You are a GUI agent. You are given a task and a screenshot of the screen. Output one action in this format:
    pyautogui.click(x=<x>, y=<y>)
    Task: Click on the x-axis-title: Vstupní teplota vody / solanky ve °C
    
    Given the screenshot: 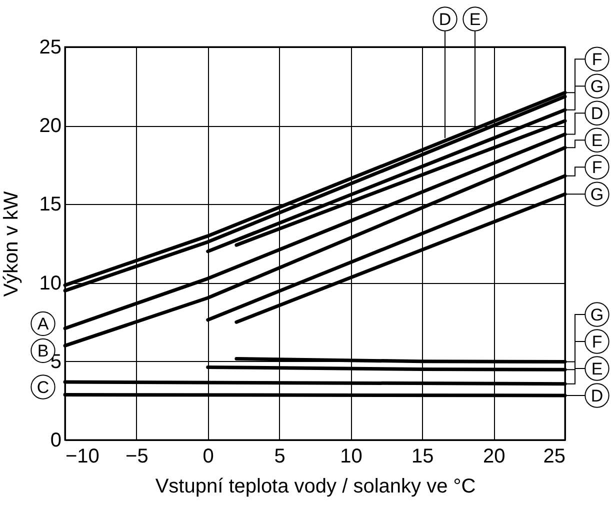 What is the action you would take?
    pyautogui.click(x=315, y=487)
    